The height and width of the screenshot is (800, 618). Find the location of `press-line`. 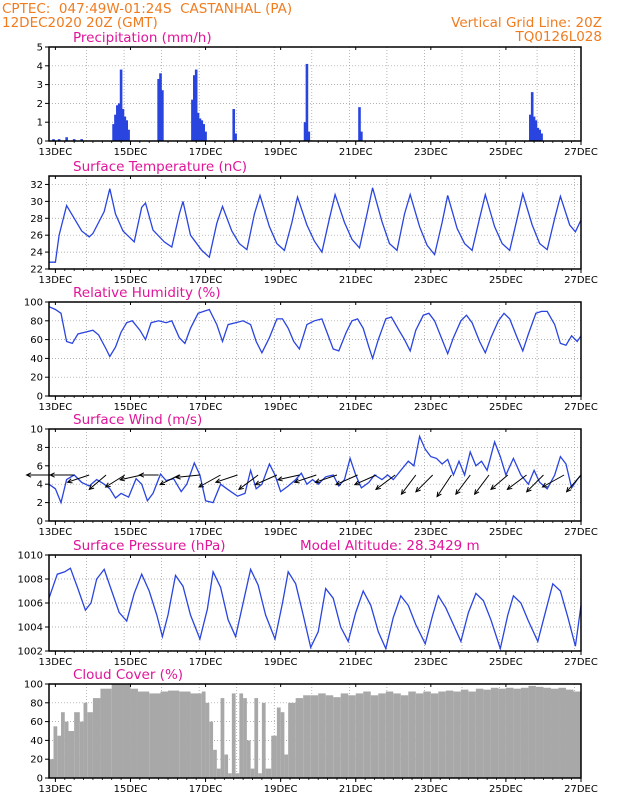

press-line is located at coordinates (315, 609).